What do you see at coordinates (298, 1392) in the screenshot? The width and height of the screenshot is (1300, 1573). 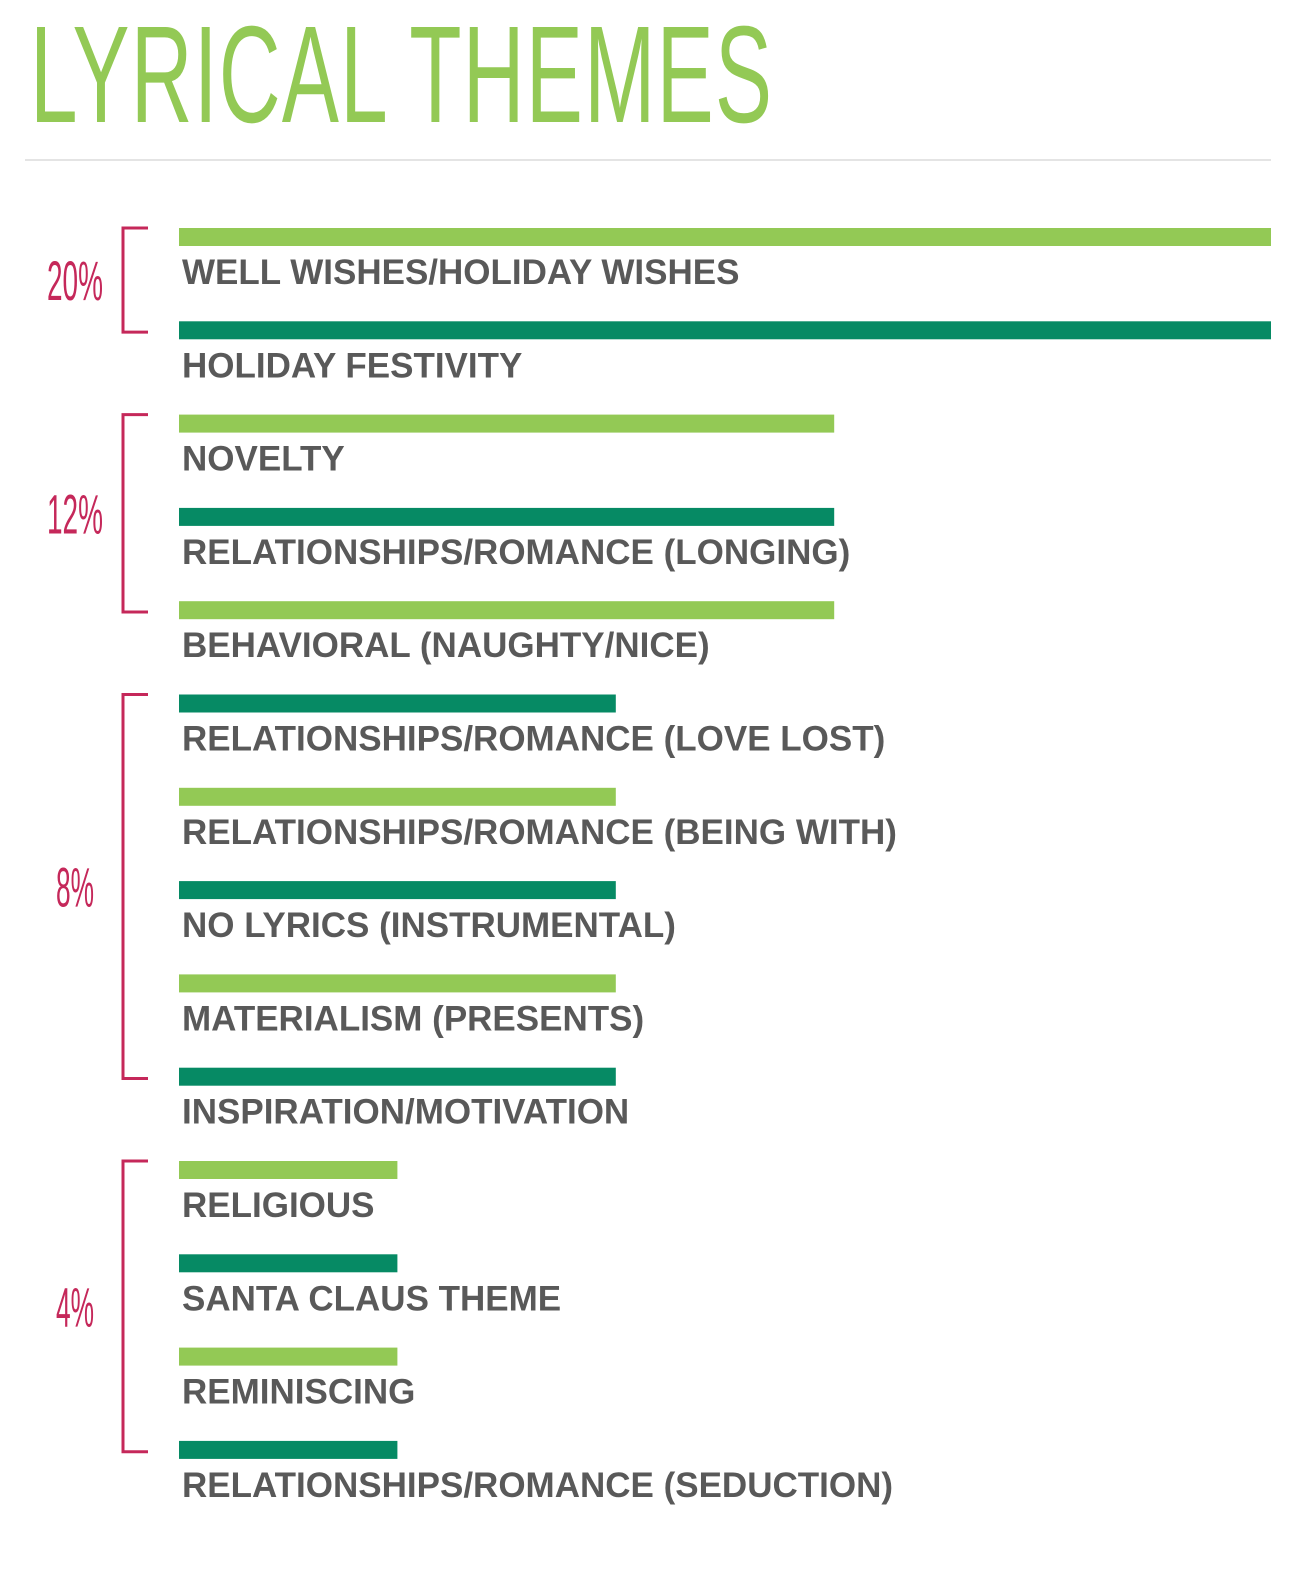 I see `bar-label-reminiscing: REMINISCING` at bounding box center [298, 1392].